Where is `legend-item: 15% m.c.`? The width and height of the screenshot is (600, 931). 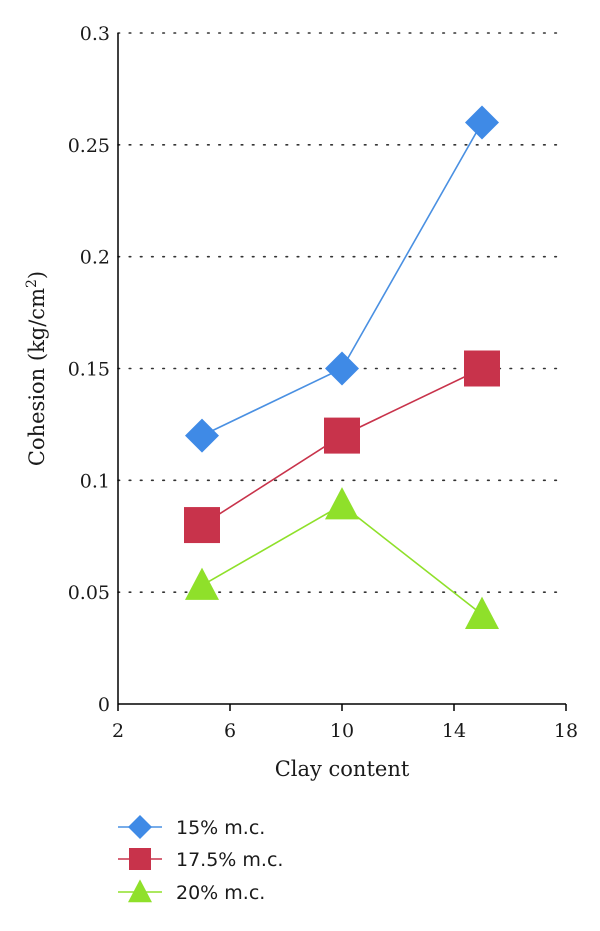
legend-item: 15% m.c. is located at coordinates (191, 827).